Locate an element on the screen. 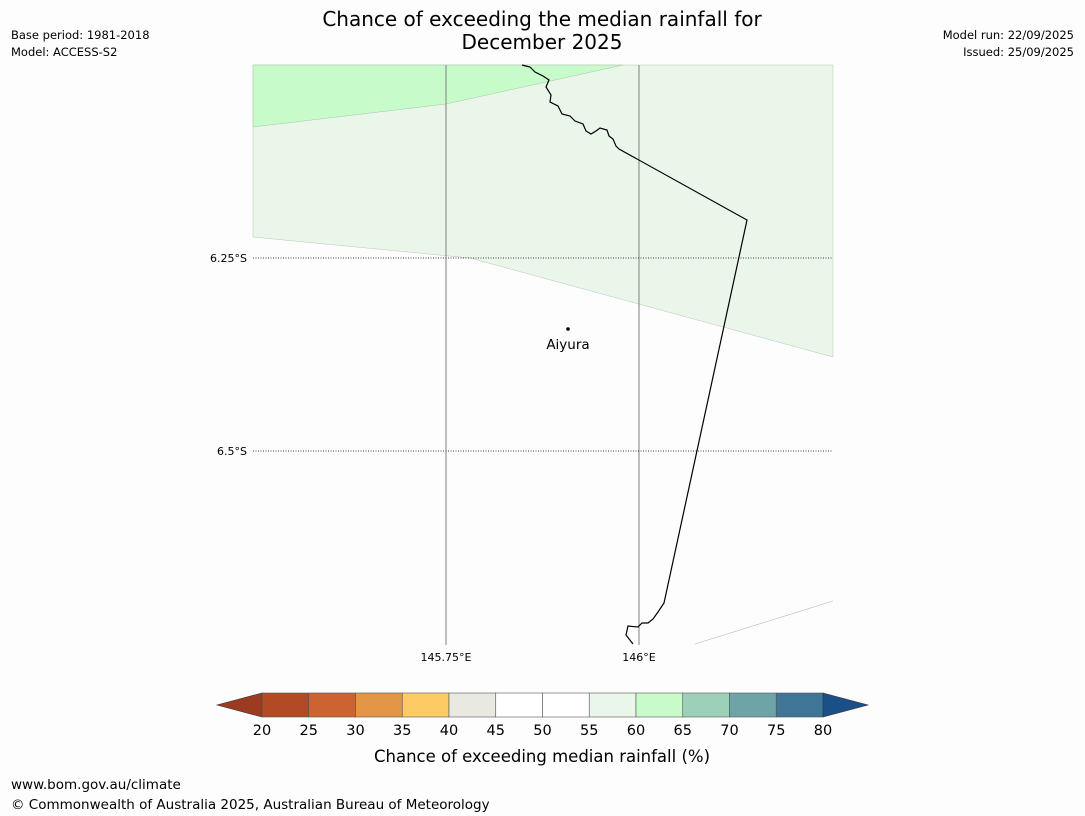  title-line-2: December 2025 is located at coordinates (542, 42).